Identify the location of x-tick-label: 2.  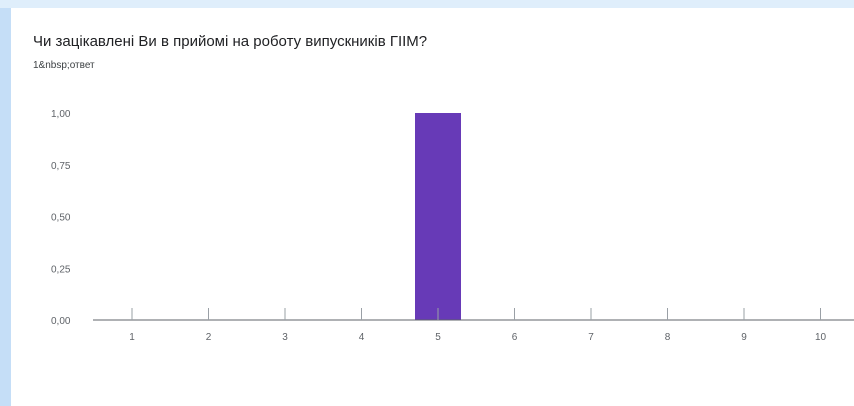
(209, 337).